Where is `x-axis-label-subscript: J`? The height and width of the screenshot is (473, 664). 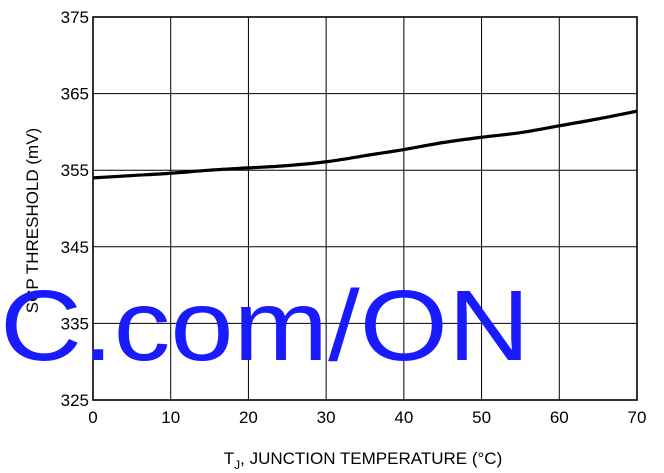
x-axis-label-subscript: J is located at coordinates (237, 465).